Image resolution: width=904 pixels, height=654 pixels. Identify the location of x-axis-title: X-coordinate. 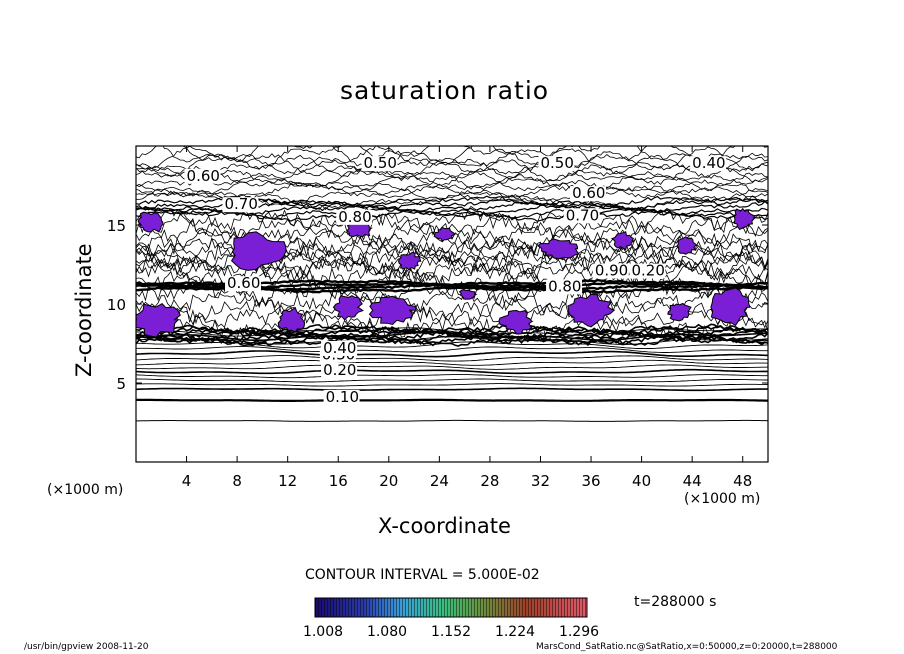
(444, 526).